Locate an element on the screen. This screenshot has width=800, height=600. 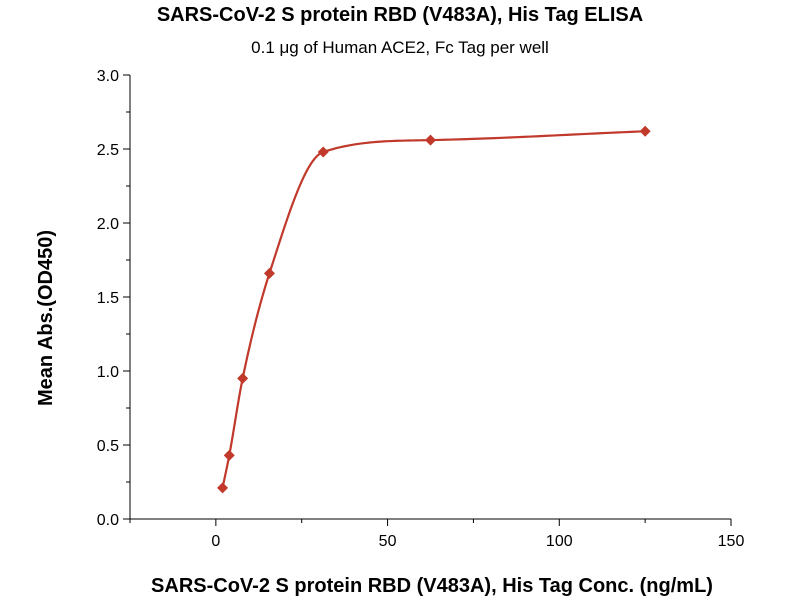
x-tick-label: 0 is located at coordinates (215, 541).